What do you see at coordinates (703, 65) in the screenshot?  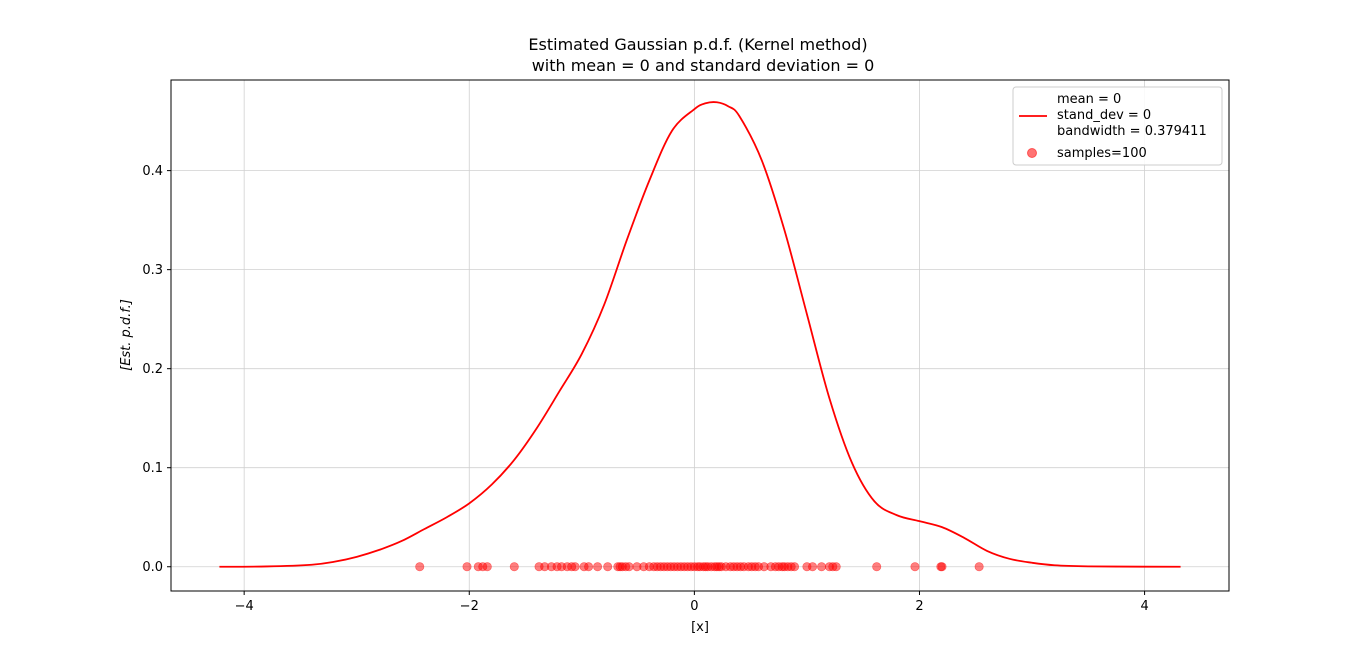 I see `chart-subtitle: with mean = 0 and standard deviation = 0` at bounding box center [703, 65].